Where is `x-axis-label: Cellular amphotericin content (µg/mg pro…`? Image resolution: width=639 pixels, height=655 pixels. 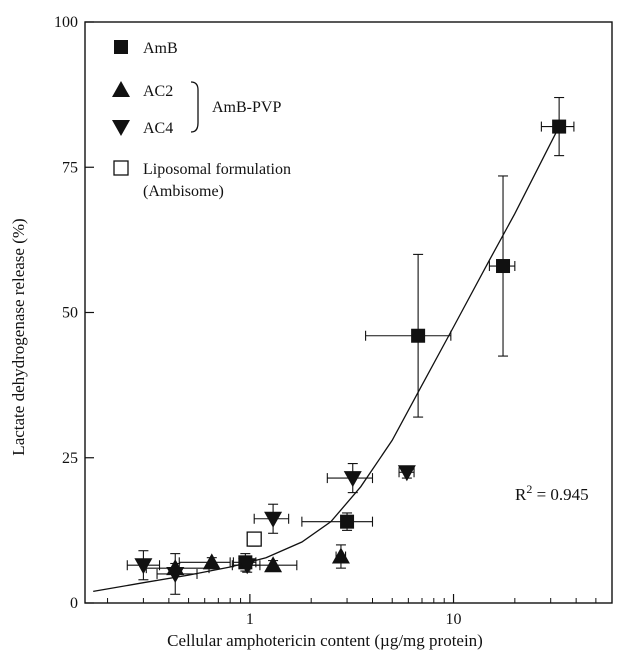
x-axis-label: Cellular amphotericin content (µg/mg pro… is located at coordinates (325, 640).